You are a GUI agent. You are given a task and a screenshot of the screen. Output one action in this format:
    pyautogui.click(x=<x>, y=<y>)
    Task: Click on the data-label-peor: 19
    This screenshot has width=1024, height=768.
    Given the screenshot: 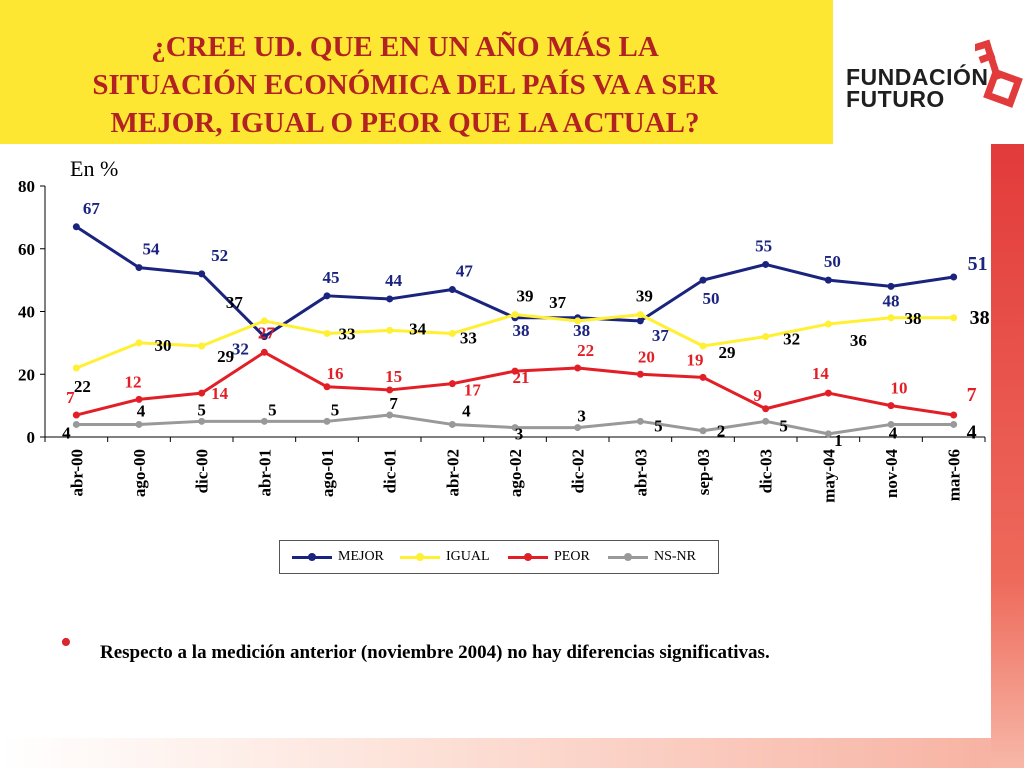 What is the action you would take?
    pyautogui.click(x=695, y=359)
    